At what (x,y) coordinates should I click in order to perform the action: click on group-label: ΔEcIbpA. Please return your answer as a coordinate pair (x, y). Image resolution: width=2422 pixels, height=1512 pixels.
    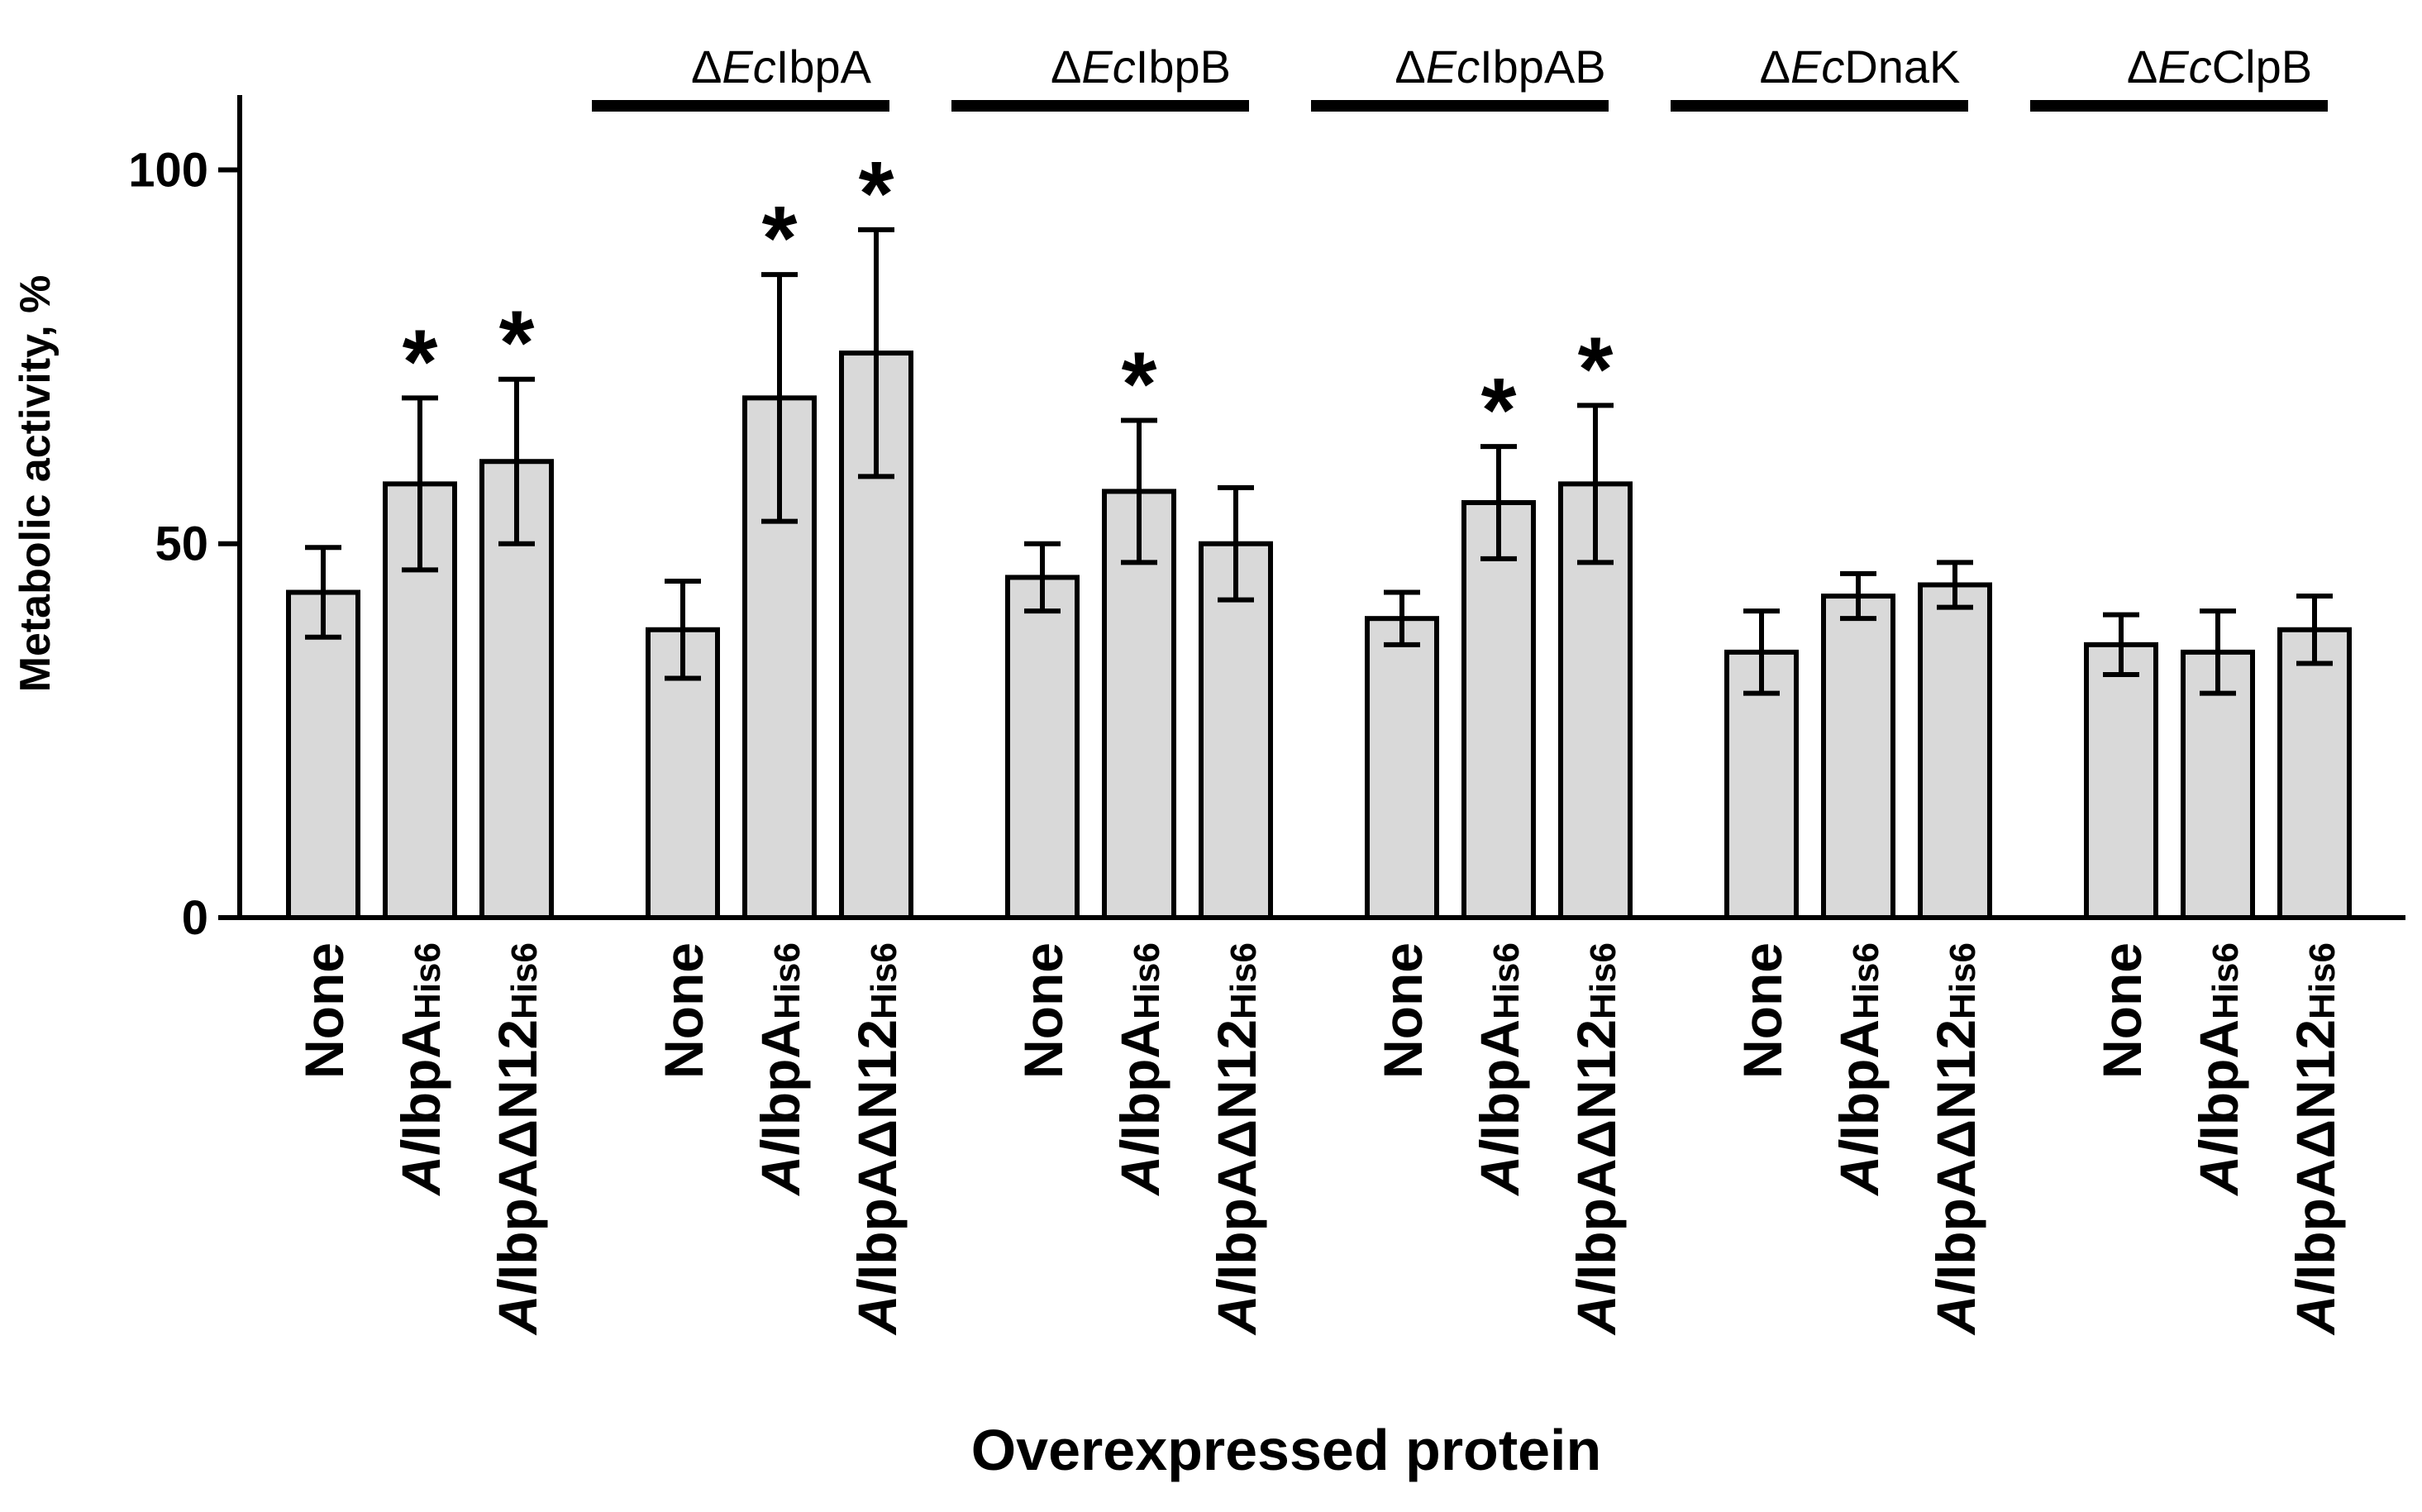
    Looking at the image, I should click on (781, 67).